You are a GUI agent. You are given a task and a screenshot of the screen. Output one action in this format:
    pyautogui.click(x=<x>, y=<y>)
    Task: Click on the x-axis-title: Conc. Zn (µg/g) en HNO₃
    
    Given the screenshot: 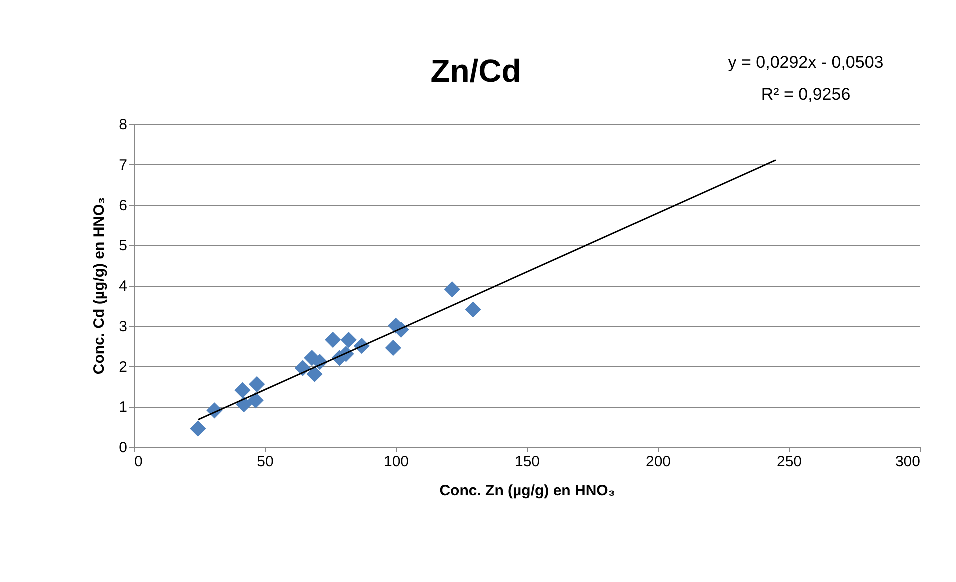 What is the action you would take?
    pyautogui.click(x=528, y=491)
    